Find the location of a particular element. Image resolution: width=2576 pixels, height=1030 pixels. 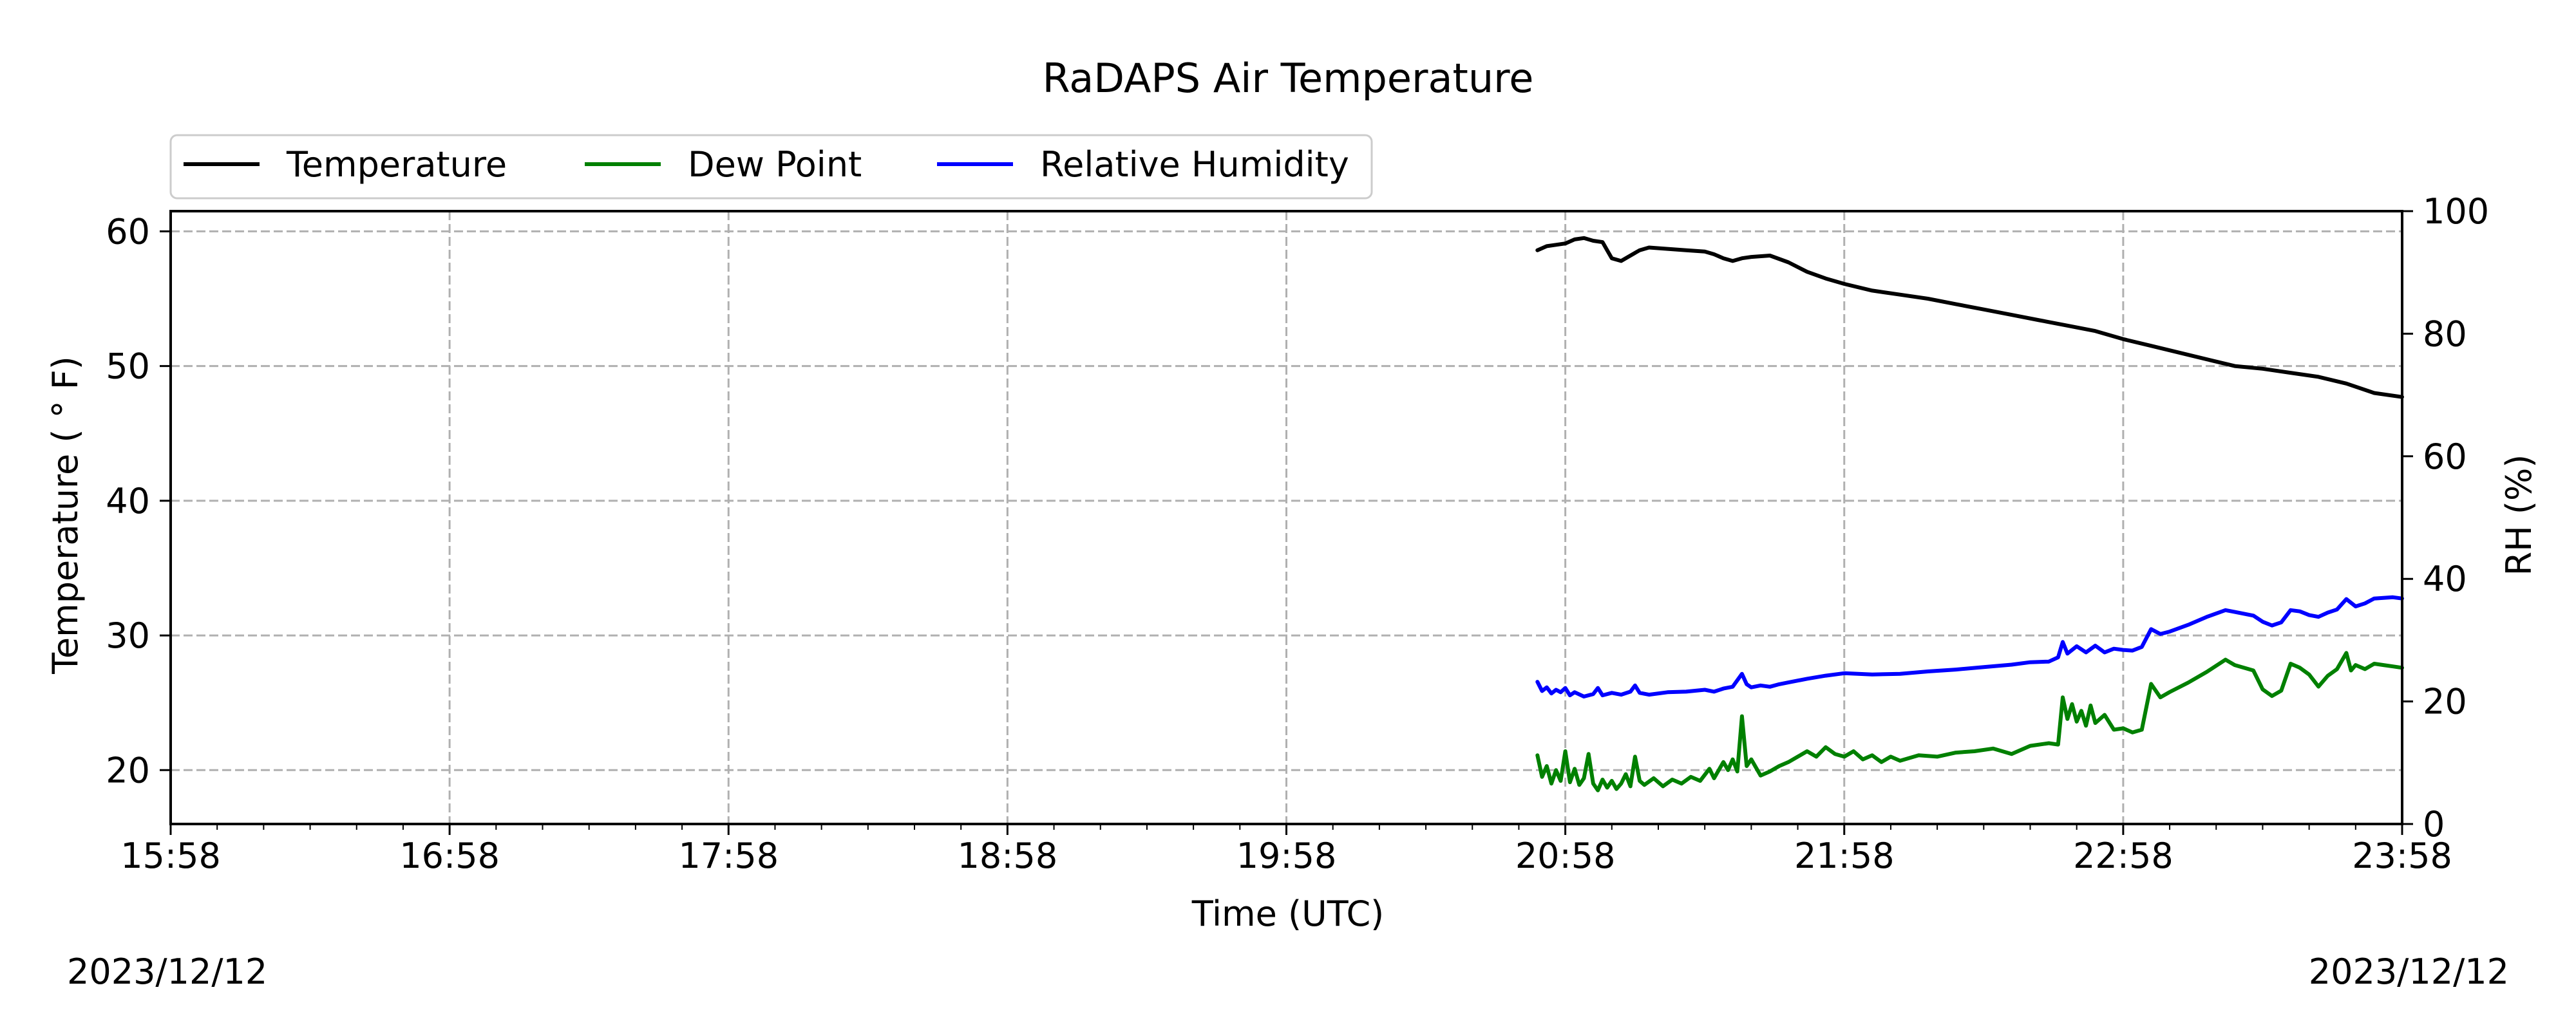

y2-tick-label: 80 is located at coordinates (2445, 334).